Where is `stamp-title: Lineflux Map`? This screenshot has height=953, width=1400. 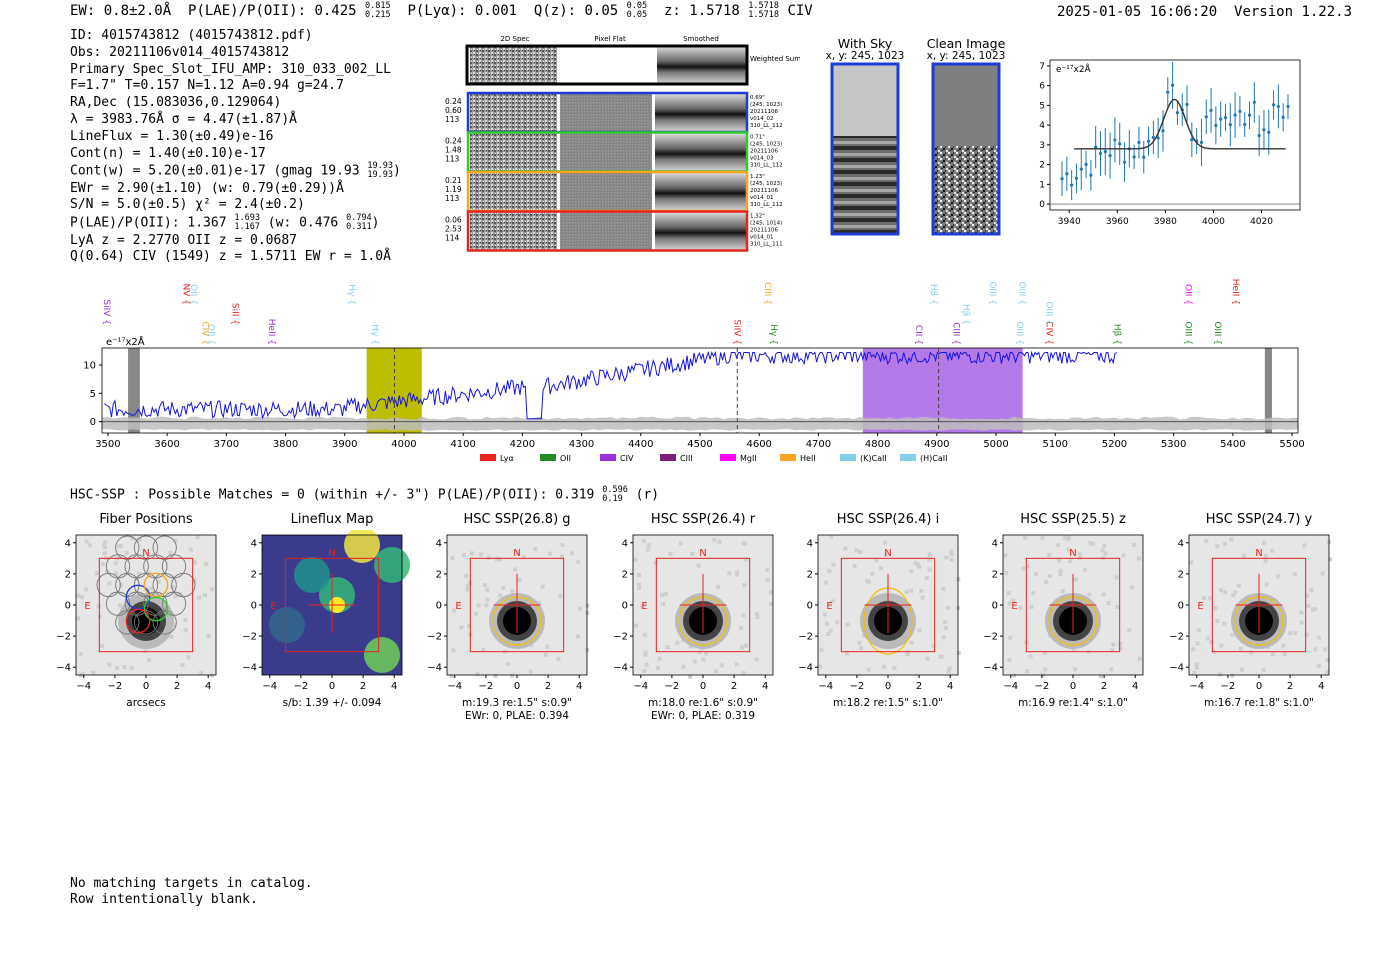
stamp-title: Lineflux Map is located at coordinates (332, 519).